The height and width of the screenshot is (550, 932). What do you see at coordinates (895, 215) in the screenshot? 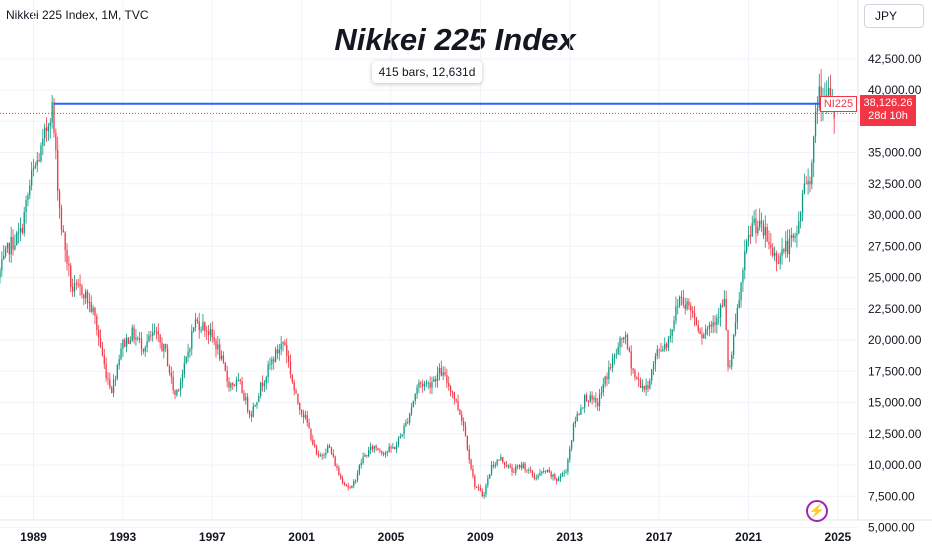
I see `y-tick-label: 30,000.00` at bounding box center [895, 215].